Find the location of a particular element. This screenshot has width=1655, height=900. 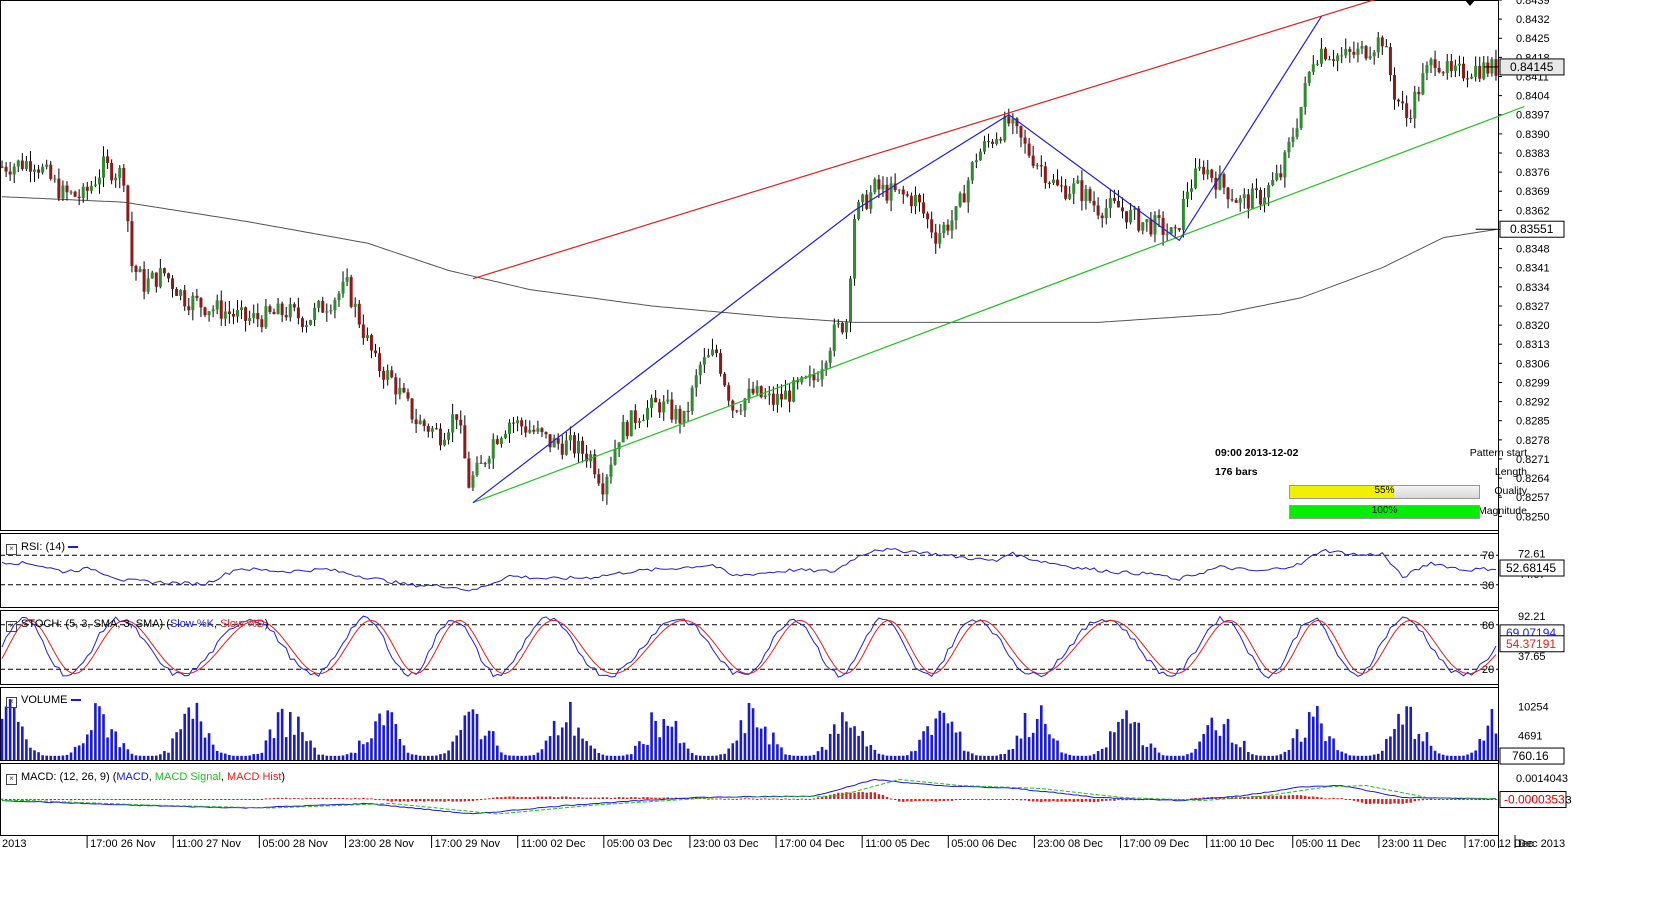

length-label: Length is located at coordinates (1510, 472).